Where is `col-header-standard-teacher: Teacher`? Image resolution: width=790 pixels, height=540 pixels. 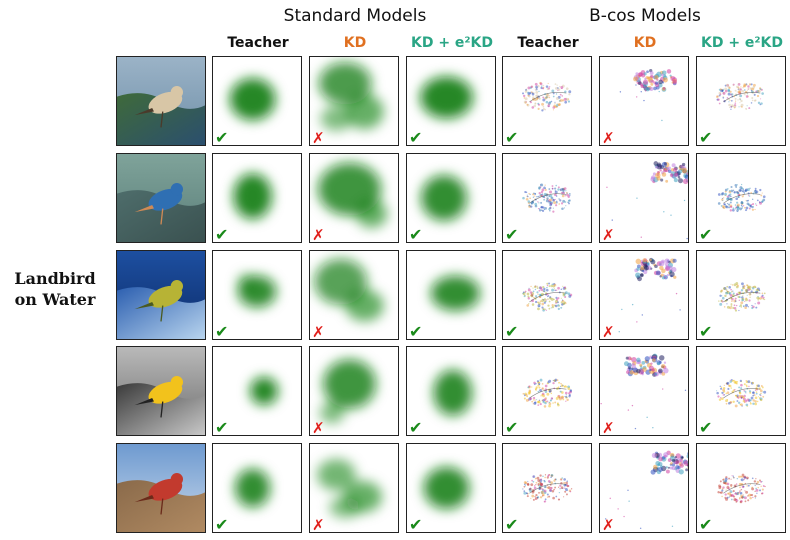
col-header-standard-teacher: Teacher is located at coordinates (258, 43).